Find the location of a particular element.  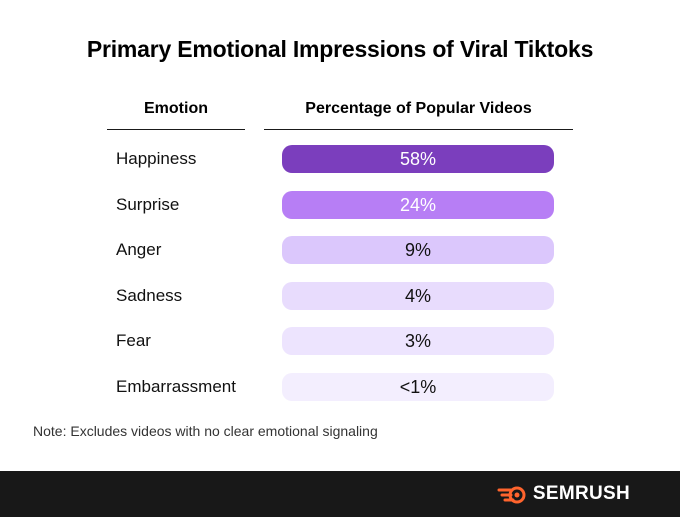

emotion-label: Happiness is located at coordinates (156, 158).